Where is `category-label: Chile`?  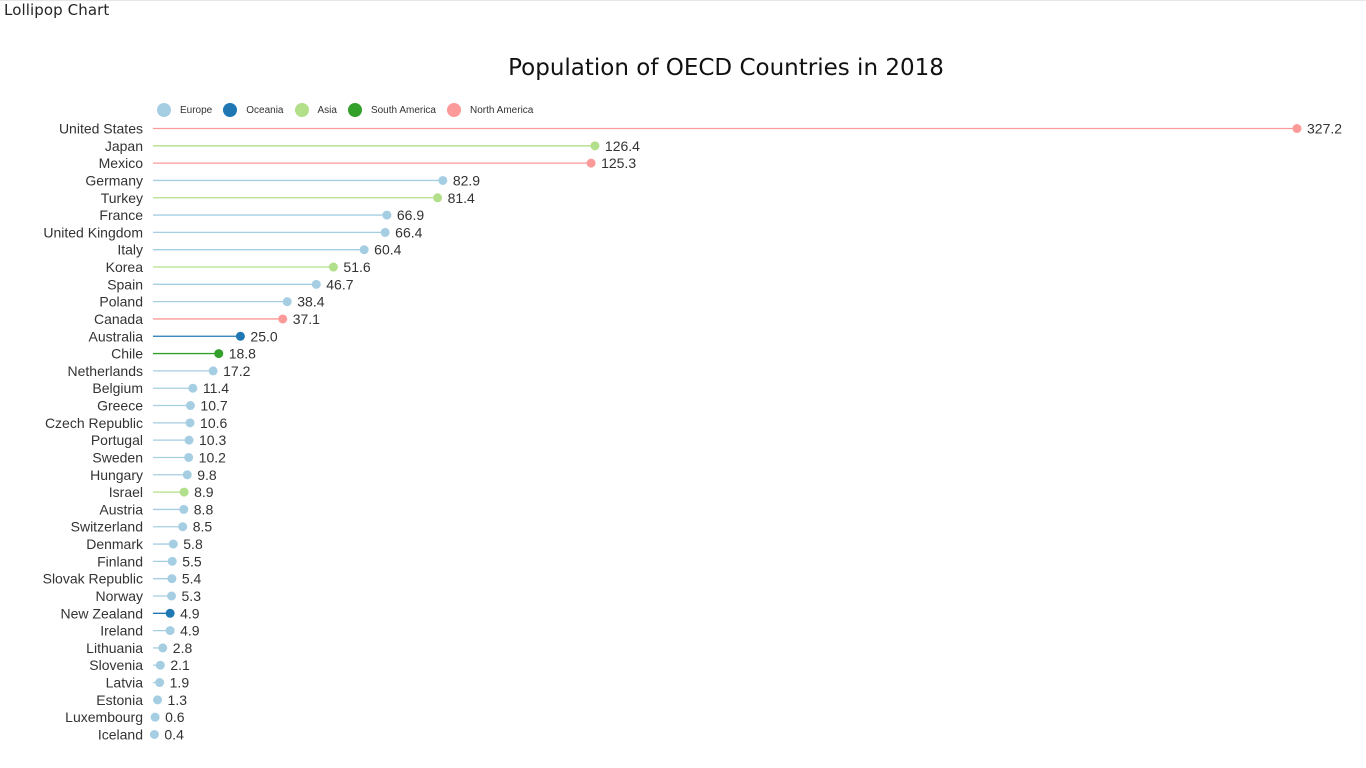 category-label: Chile is located at coordinates (127, 354).